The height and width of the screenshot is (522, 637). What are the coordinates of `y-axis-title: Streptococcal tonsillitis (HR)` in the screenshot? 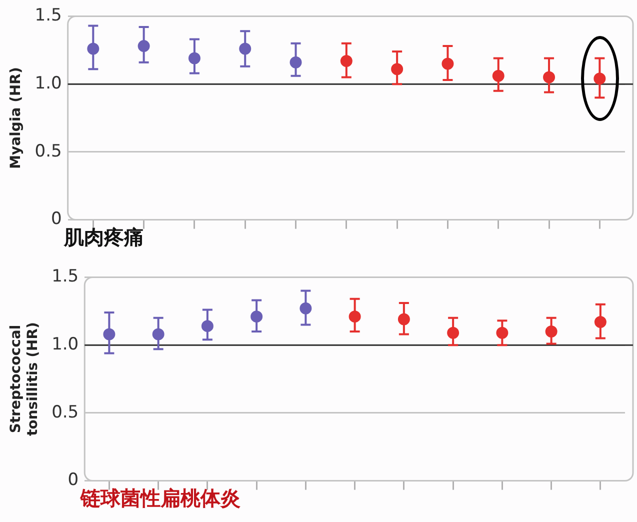 It's located at (24, 379).